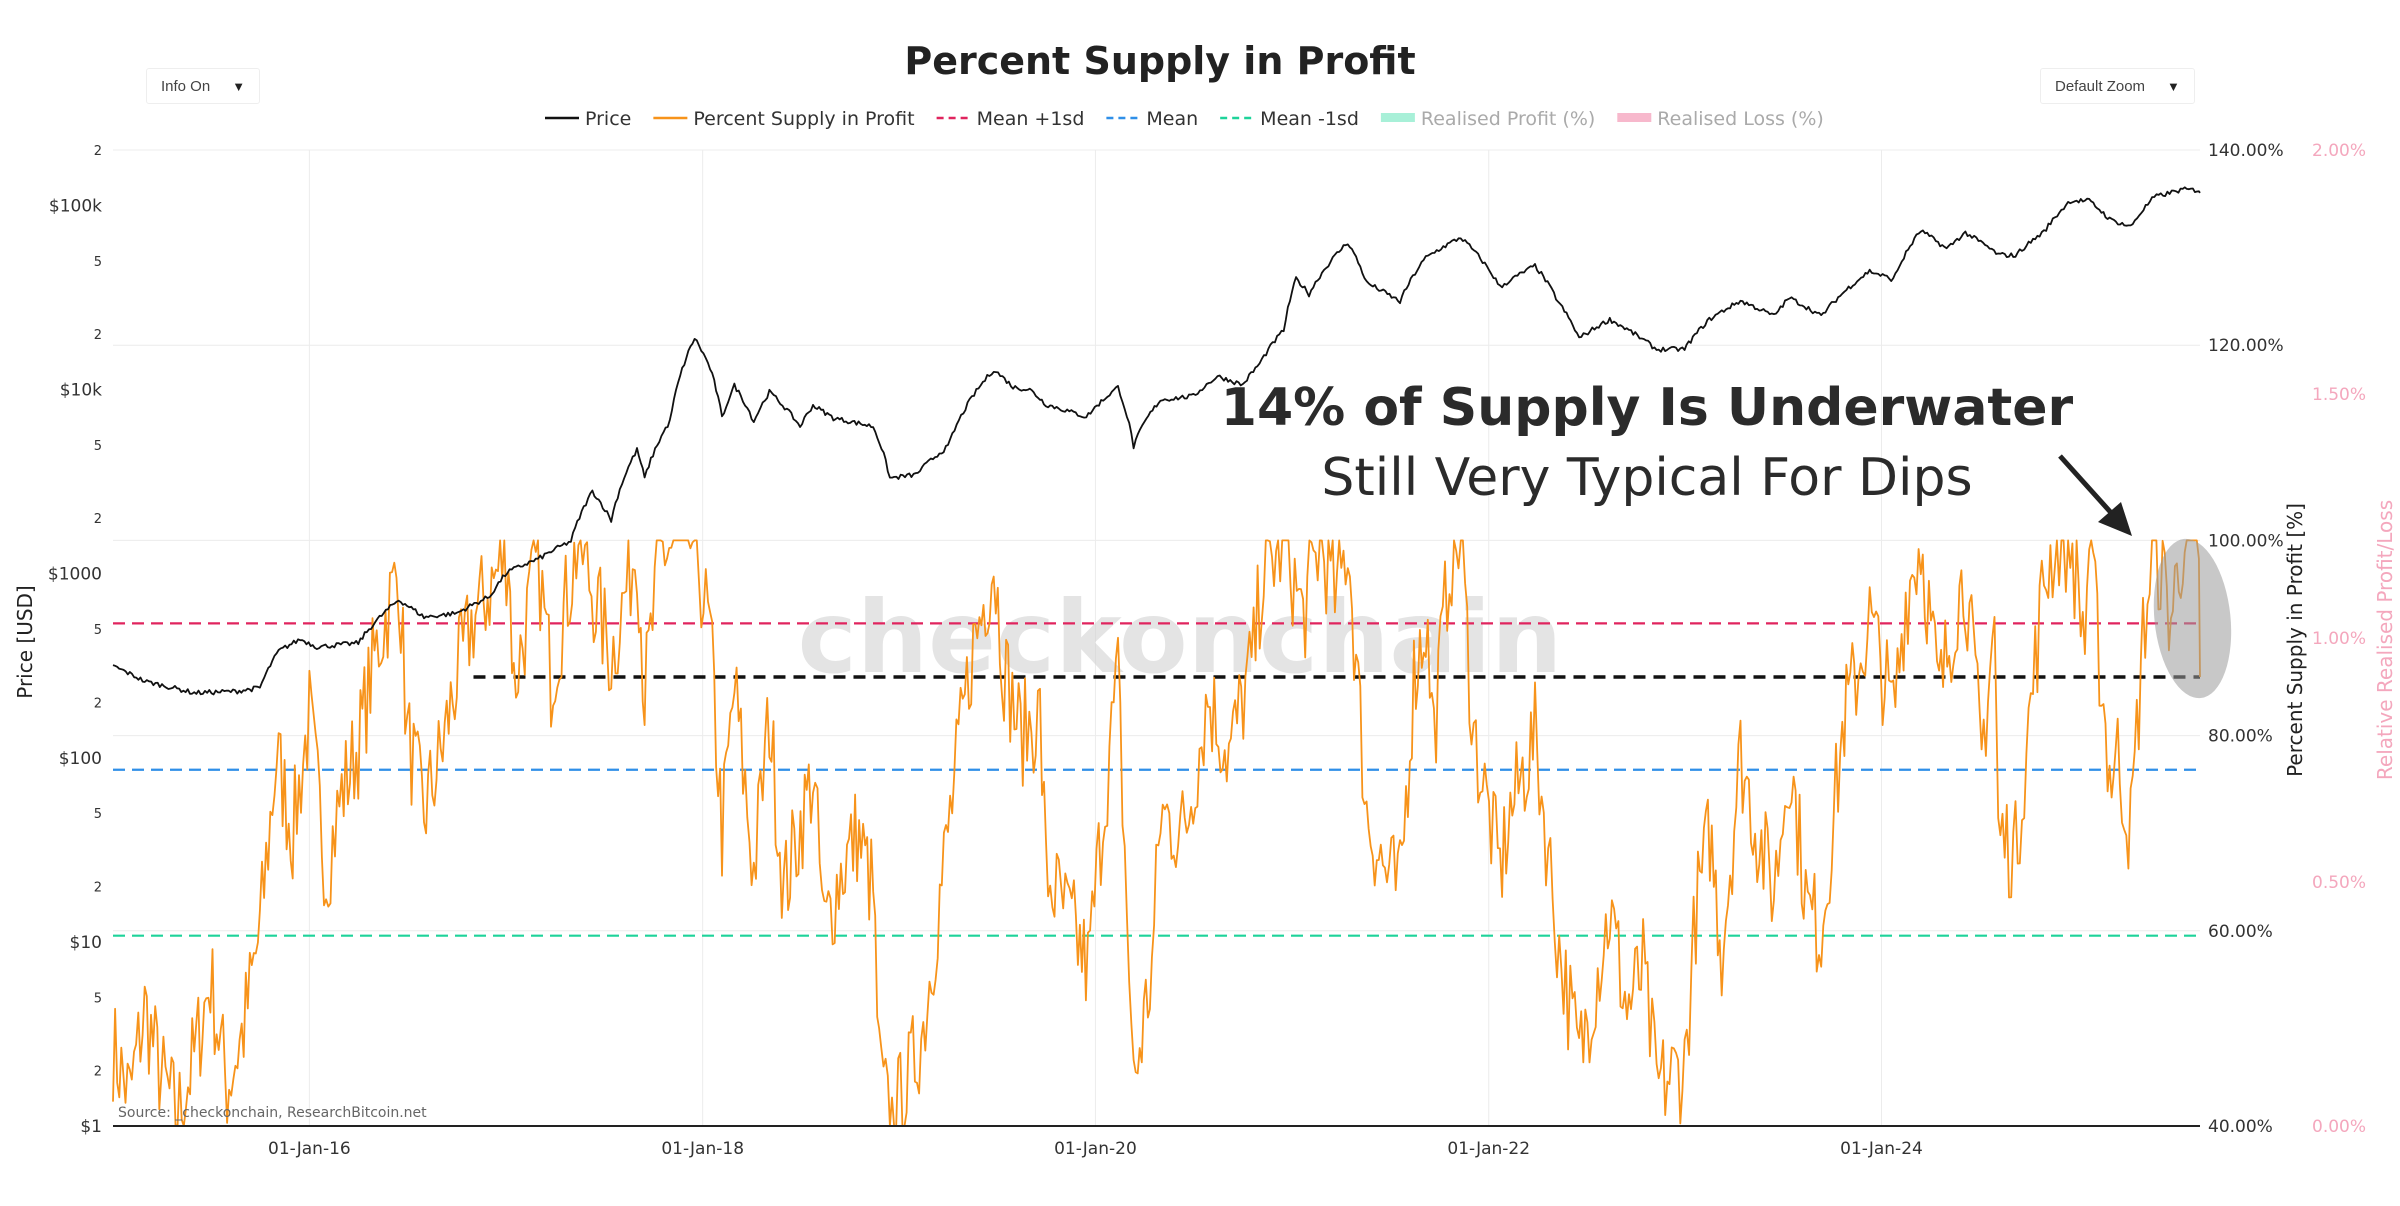 Image resolution: width=2400 pixels, height=1206 pixels. I want to click on y-right2-tick-label: 2.00%, so click(2339, 151).